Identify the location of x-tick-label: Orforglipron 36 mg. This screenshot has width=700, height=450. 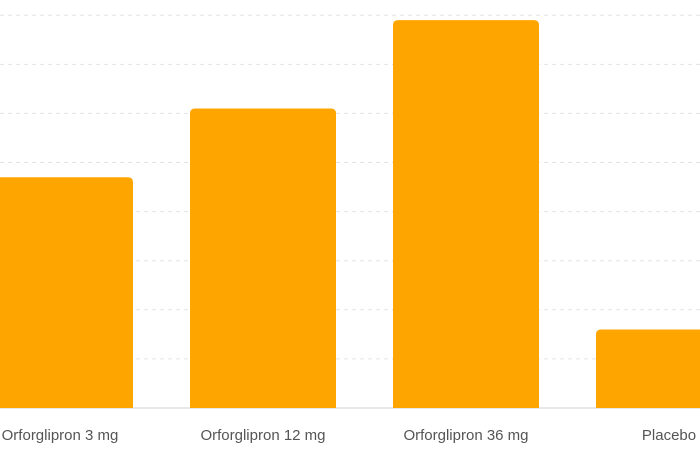
(465, 435).